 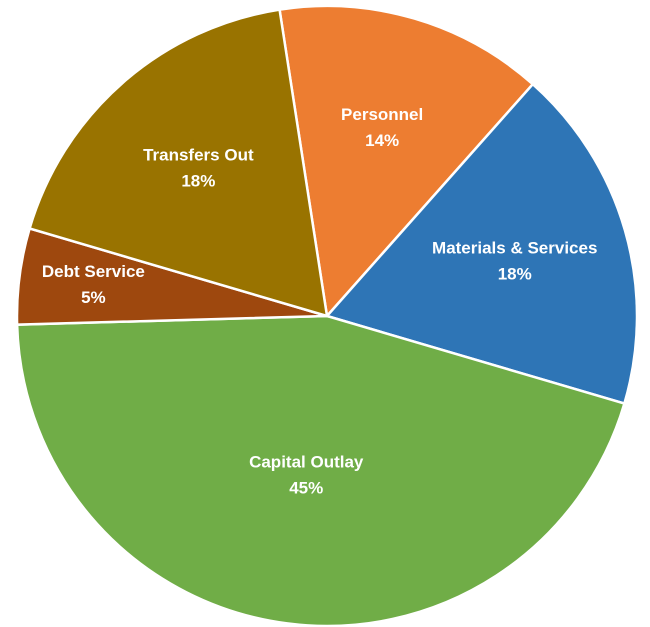 I want to click on slice-label: Personnel, so click(x=382, y=114).